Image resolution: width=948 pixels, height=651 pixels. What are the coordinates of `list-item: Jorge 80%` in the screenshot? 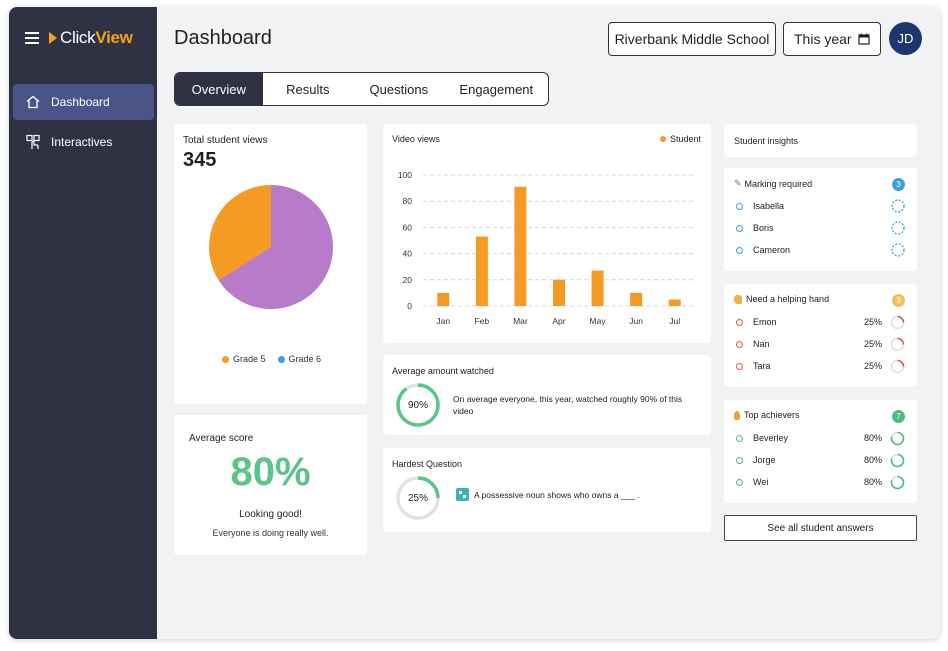 It's located at (820, 460).